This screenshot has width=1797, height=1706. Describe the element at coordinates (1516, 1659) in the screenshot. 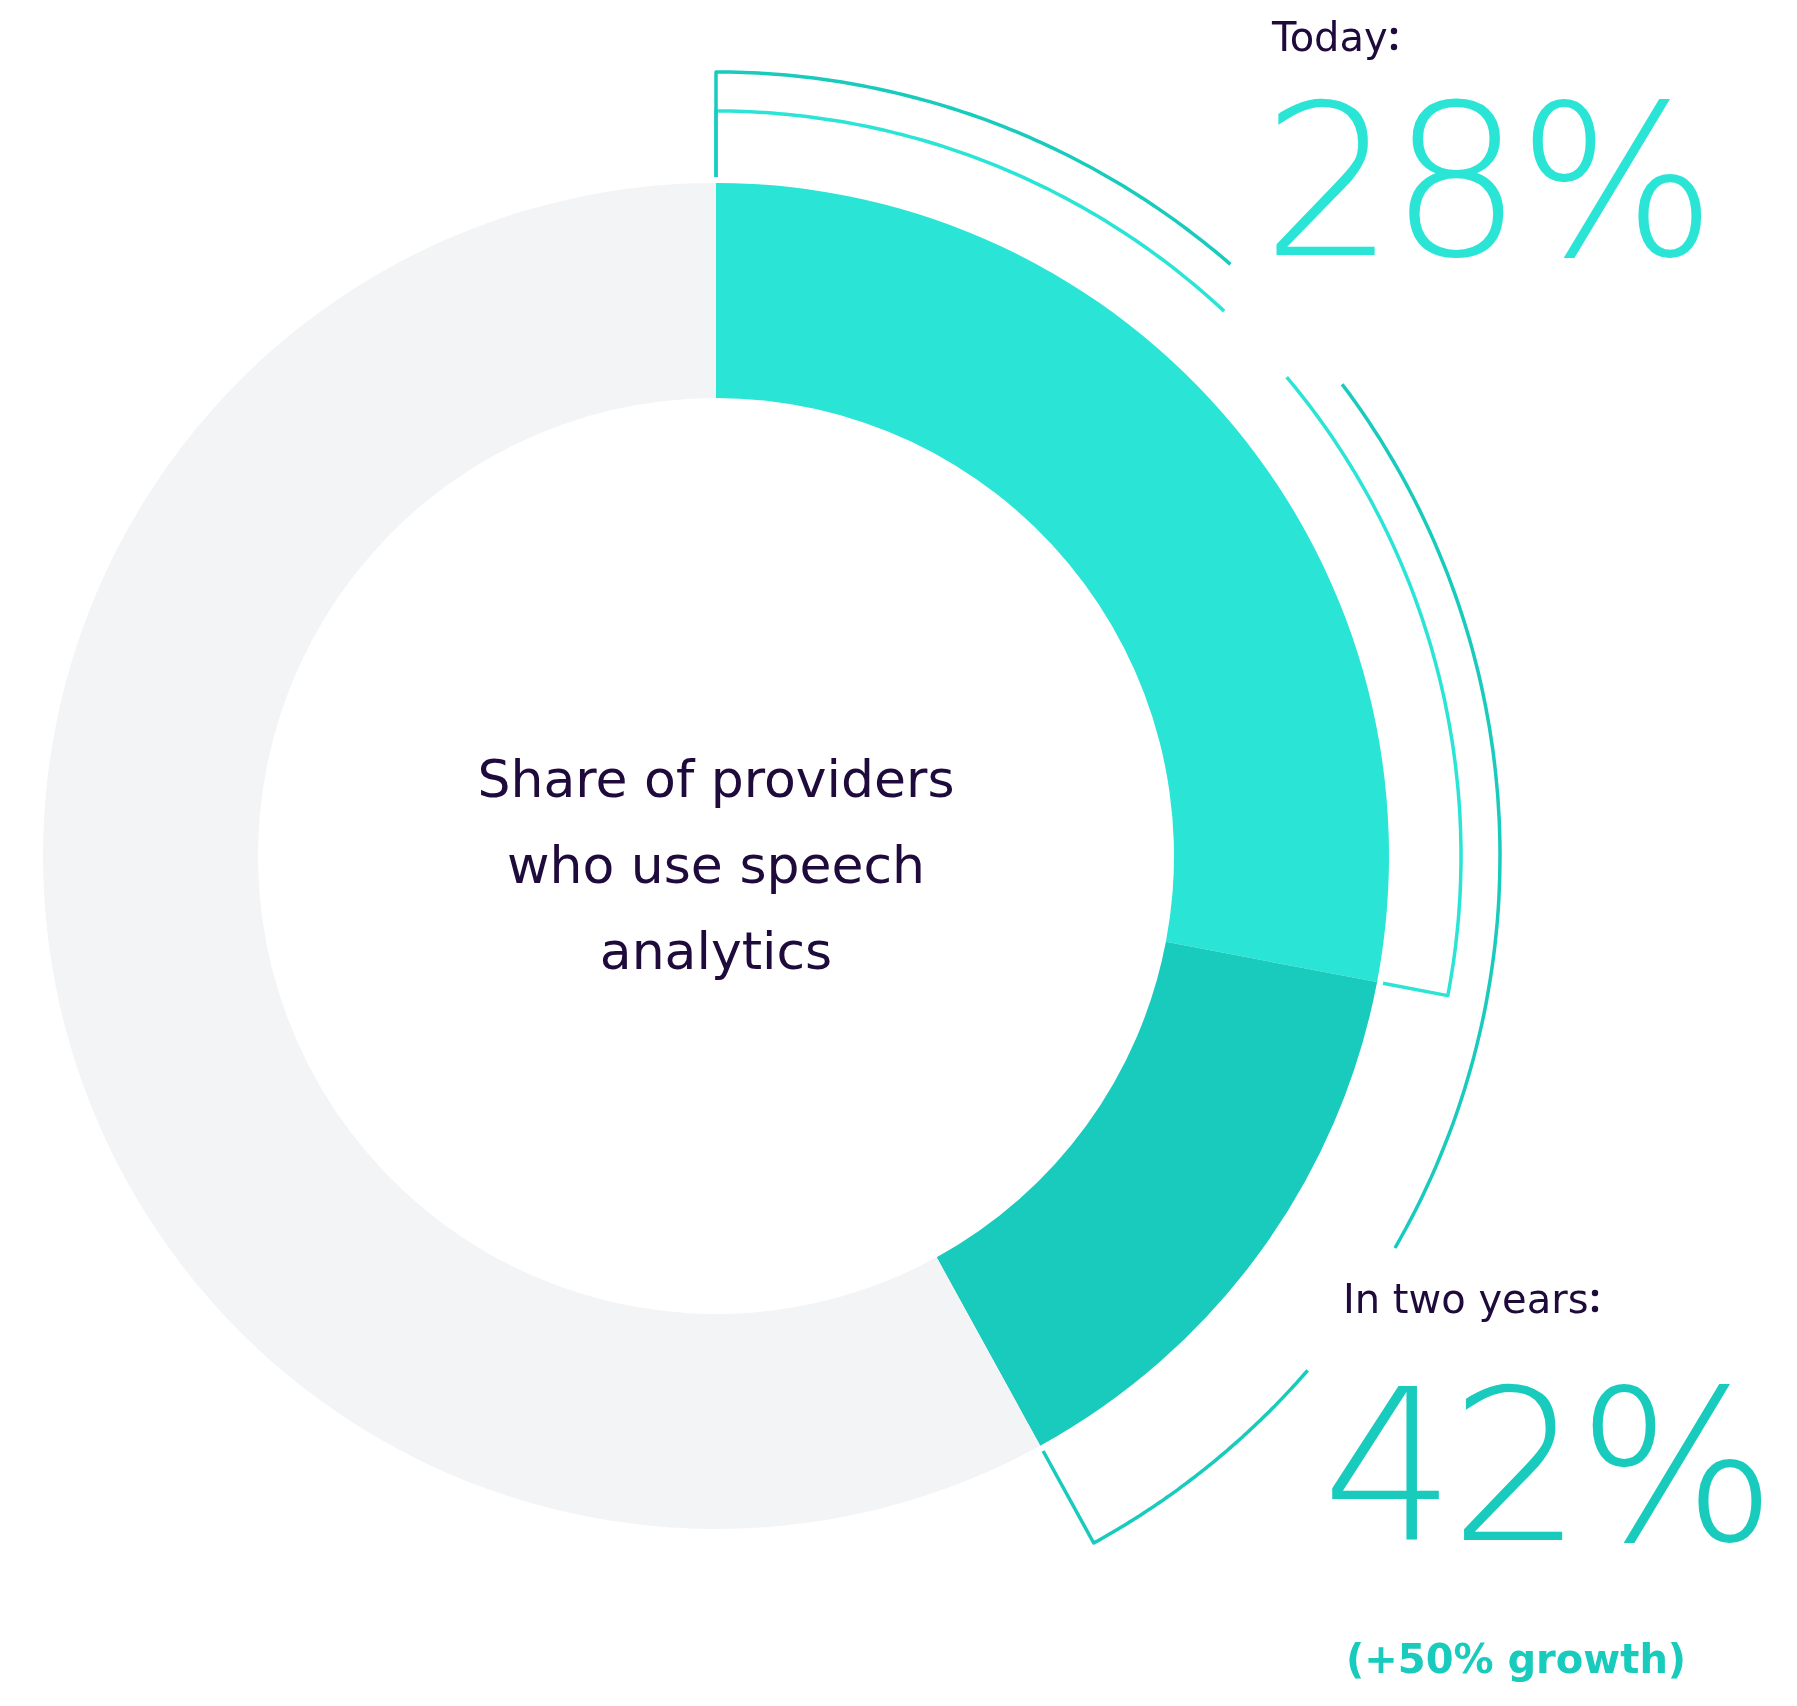

I see `text: (+50% growth)` at that location.